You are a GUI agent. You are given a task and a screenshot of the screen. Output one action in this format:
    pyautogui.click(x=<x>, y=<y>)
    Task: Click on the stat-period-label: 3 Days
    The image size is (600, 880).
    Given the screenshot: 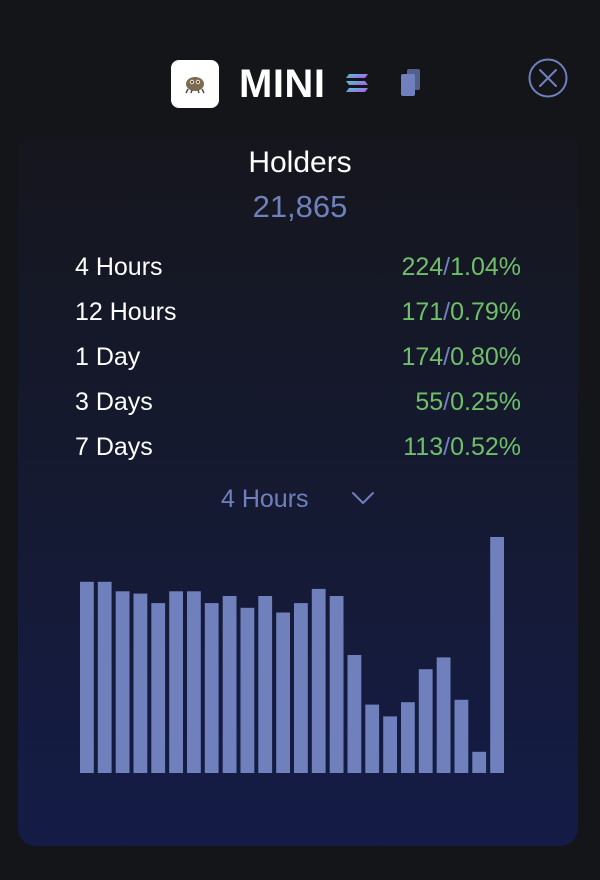 What is the action you would take?
    pyautogui.click(x=114, y=402)
    